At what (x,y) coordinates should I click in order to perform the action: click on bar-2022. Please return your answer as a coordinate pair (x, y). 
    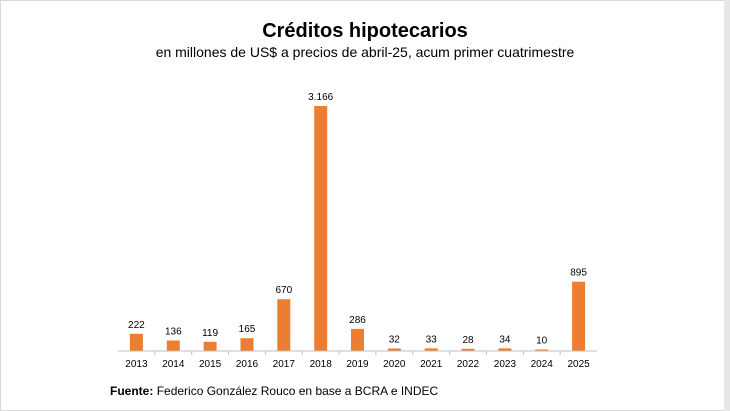
    Looking at the image, I should click on (468, 349).